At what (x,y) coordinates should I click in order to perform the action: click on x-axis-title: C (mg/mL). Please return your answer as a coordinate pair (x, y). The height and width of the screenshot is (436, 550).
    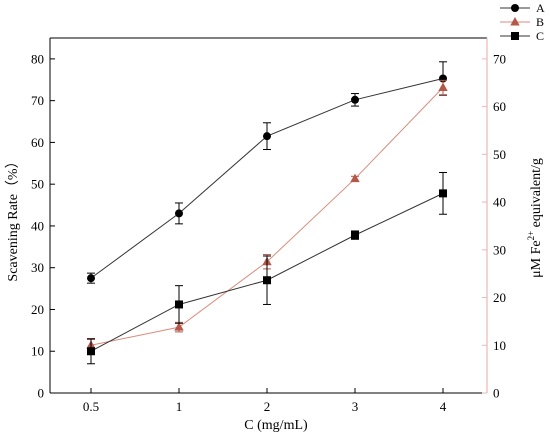
    Looking at the image, I should click on (276, 425).